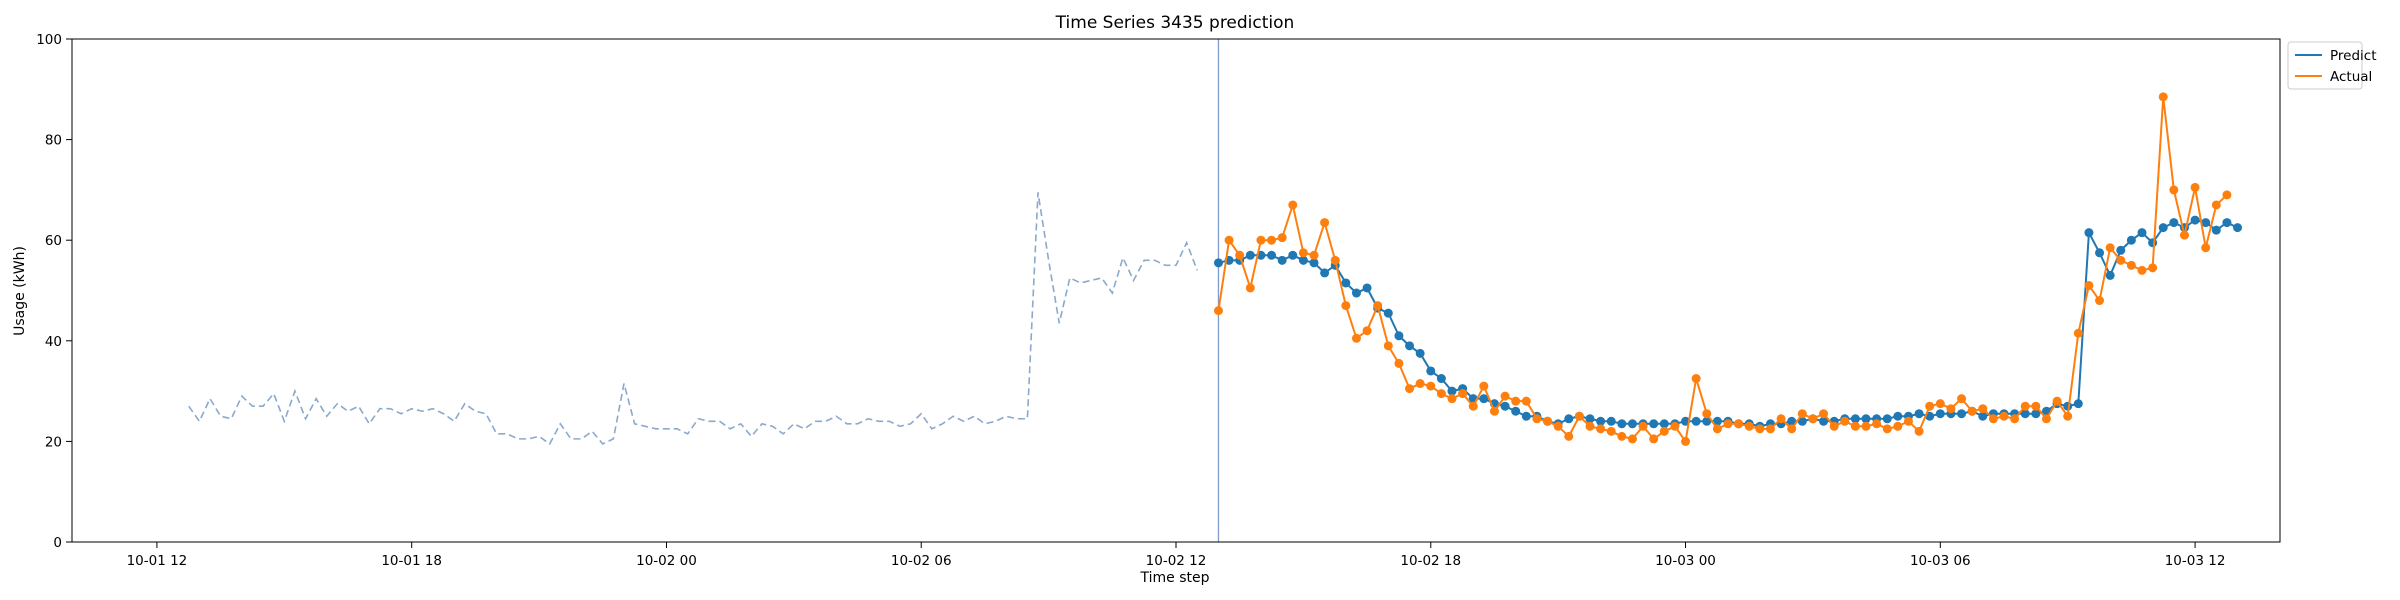 This screenshot has width=2400, height=600. I want to click on x-tick-label: 10-02 12, so click(1176, 561).